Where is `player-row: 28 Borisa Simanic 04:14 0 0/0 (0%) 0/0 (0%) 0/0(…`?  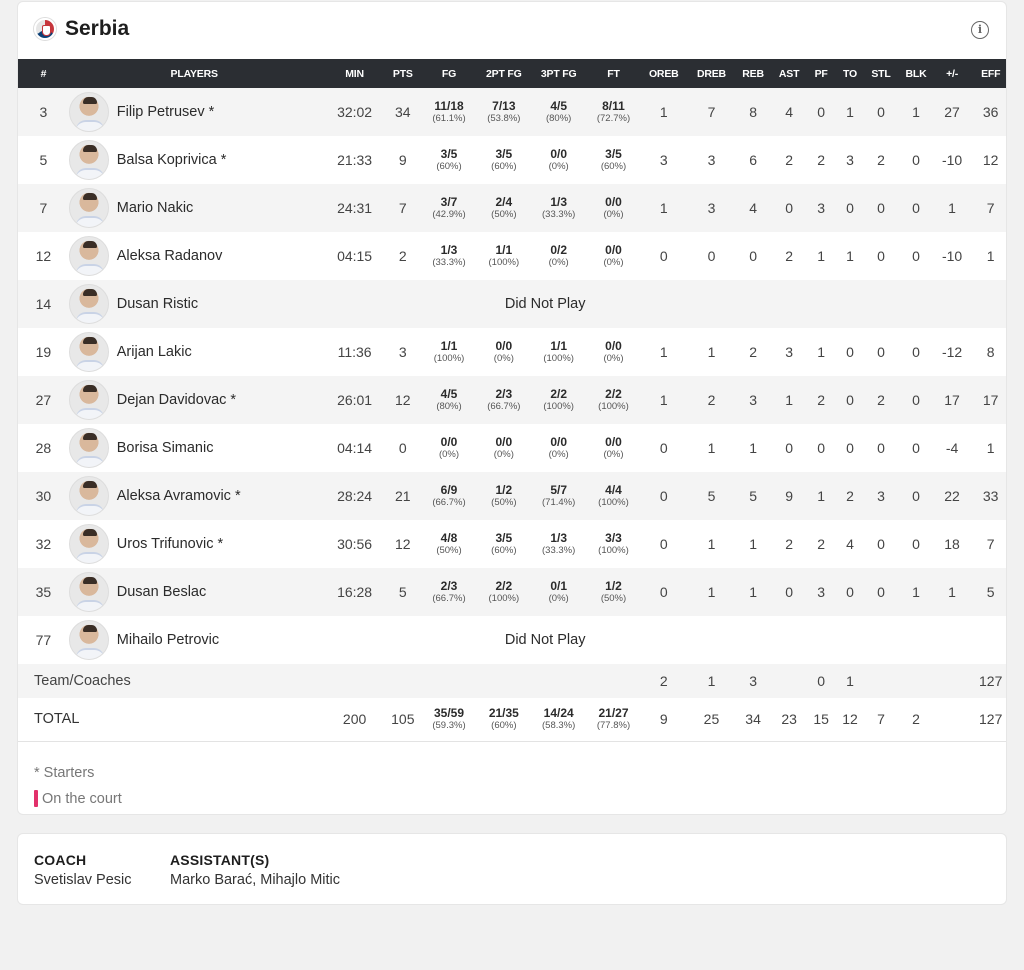
player-row: 28 Borisa Simanic 04:14 0 0/0 (0%) 0/0 (0%) 0/0(… is located at coordinates (512, 448).